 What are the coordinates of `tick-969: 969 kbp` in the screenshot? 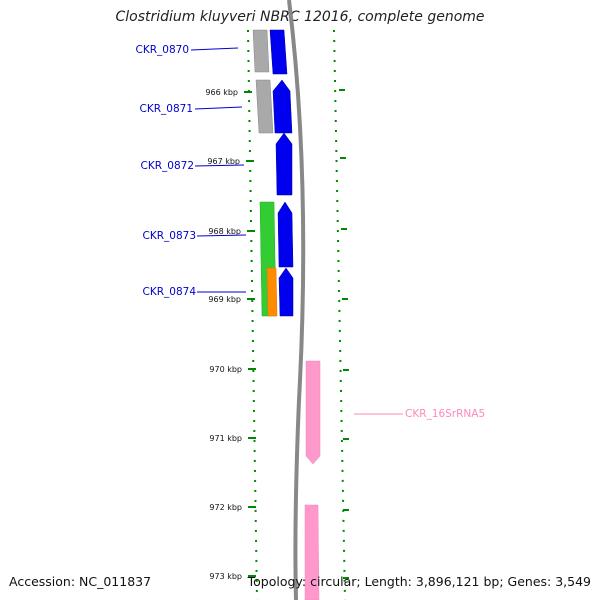 It's located at (278, 299).